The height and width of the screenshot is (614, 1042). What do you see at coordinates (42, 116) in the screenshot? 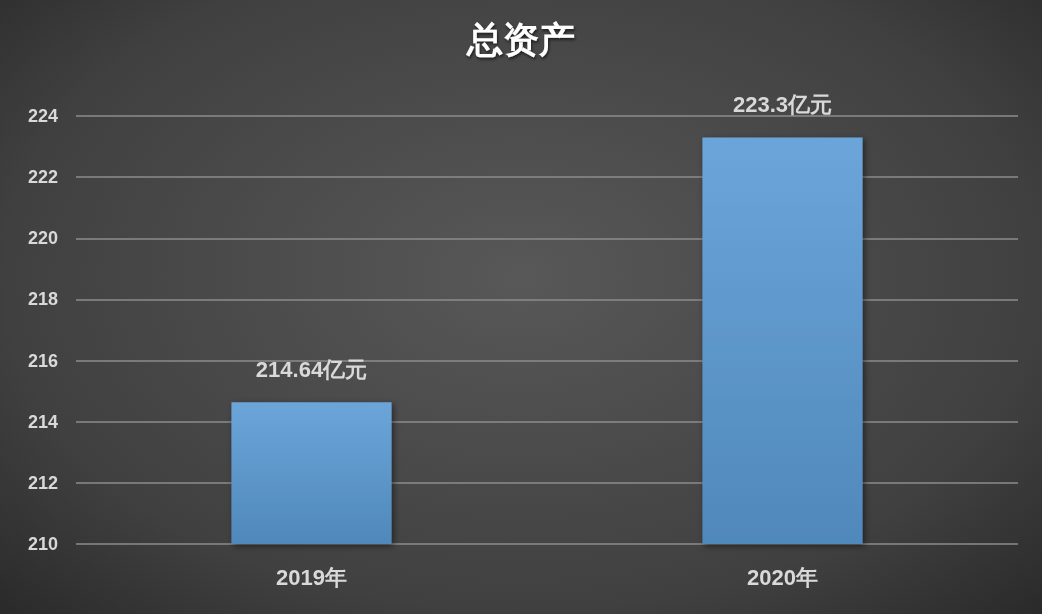
I see `y-tick-label: 224` at bounding box center [42, 116].